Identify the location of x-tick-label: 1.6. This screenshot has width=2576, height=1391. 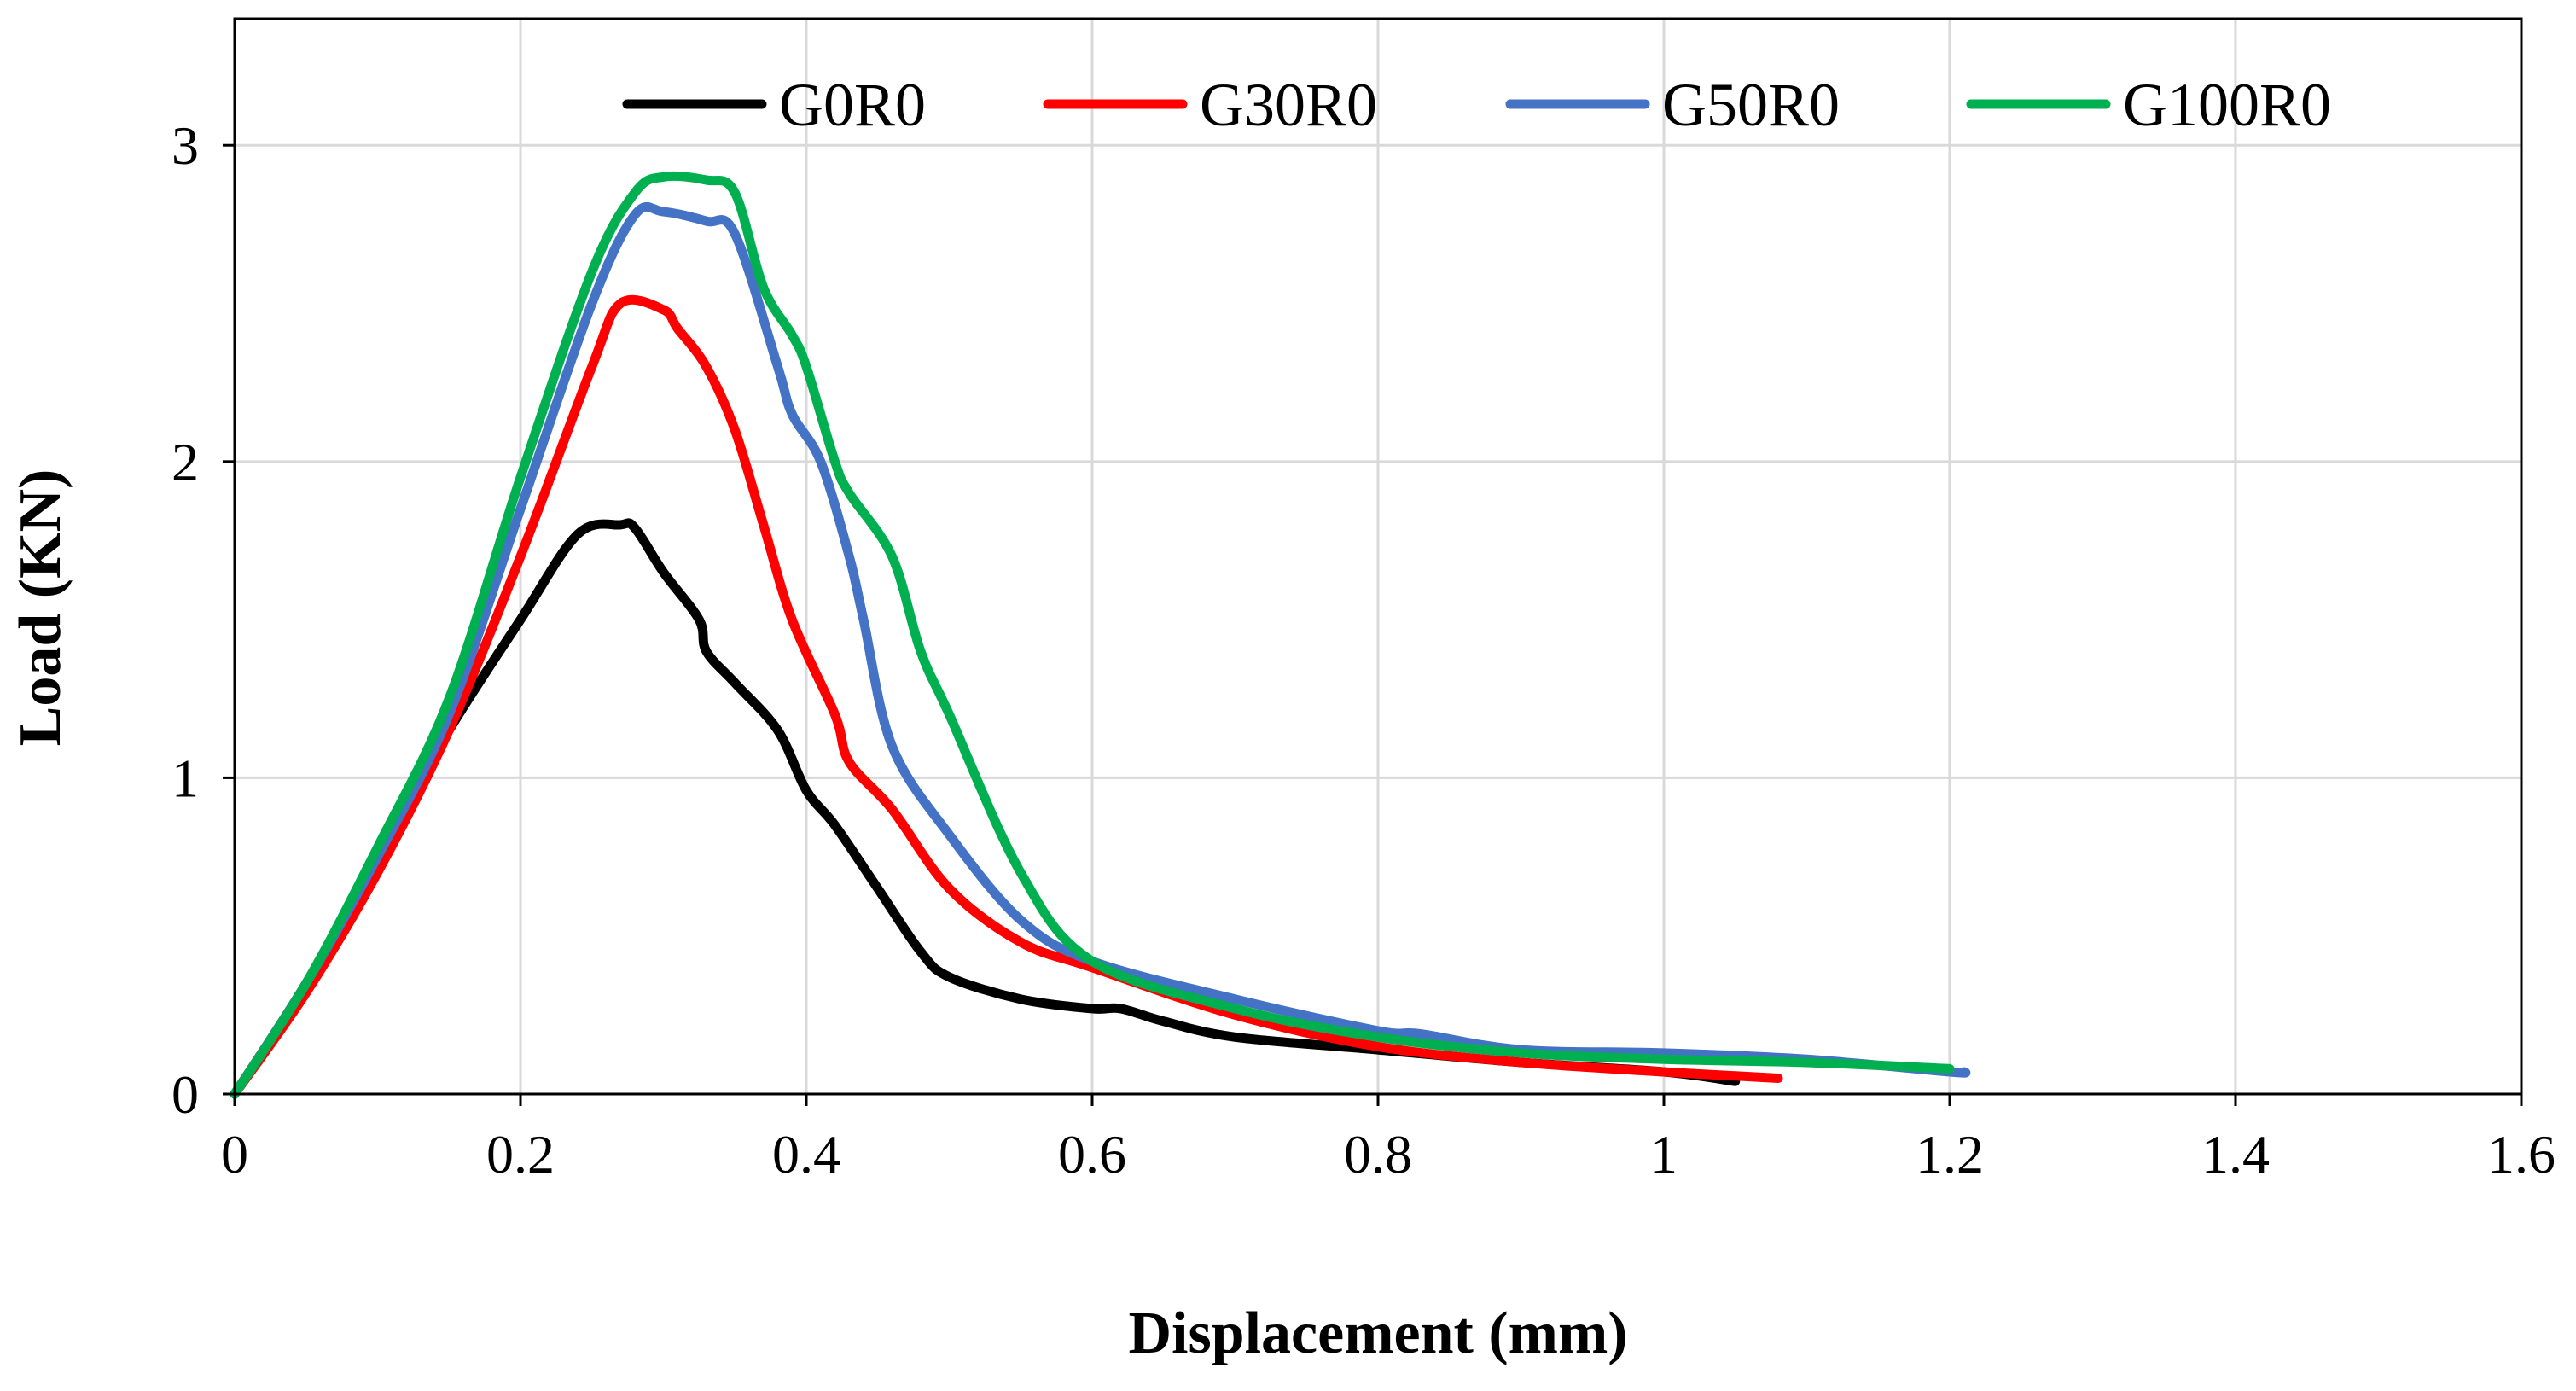
(2521, 1154).